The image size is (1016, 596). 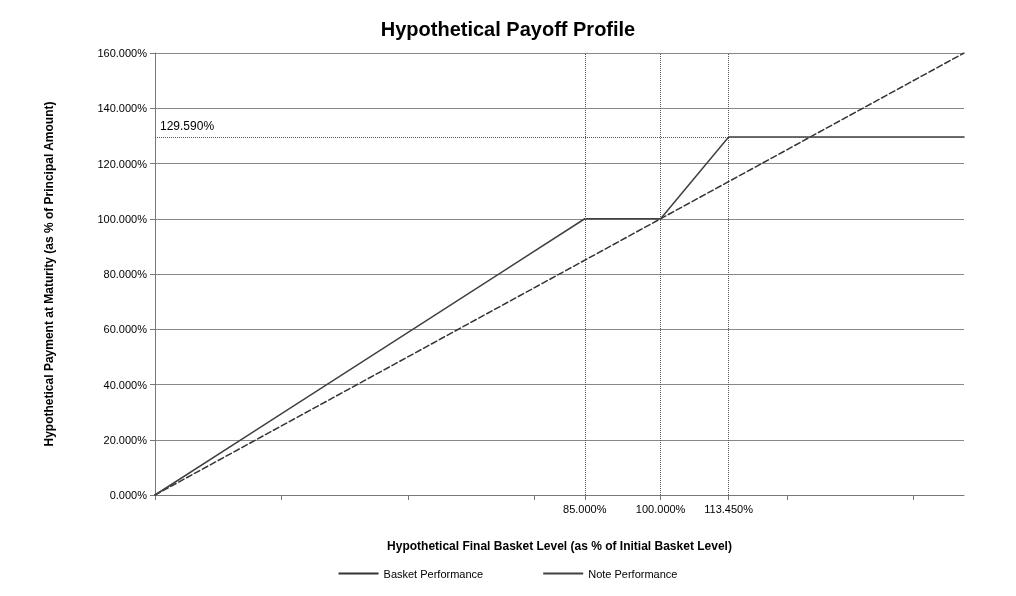 What do you see at coordinates (433, 573) in the screenshot?
I see `legend-label: Basket Performance` at bounding box center [433, 573].